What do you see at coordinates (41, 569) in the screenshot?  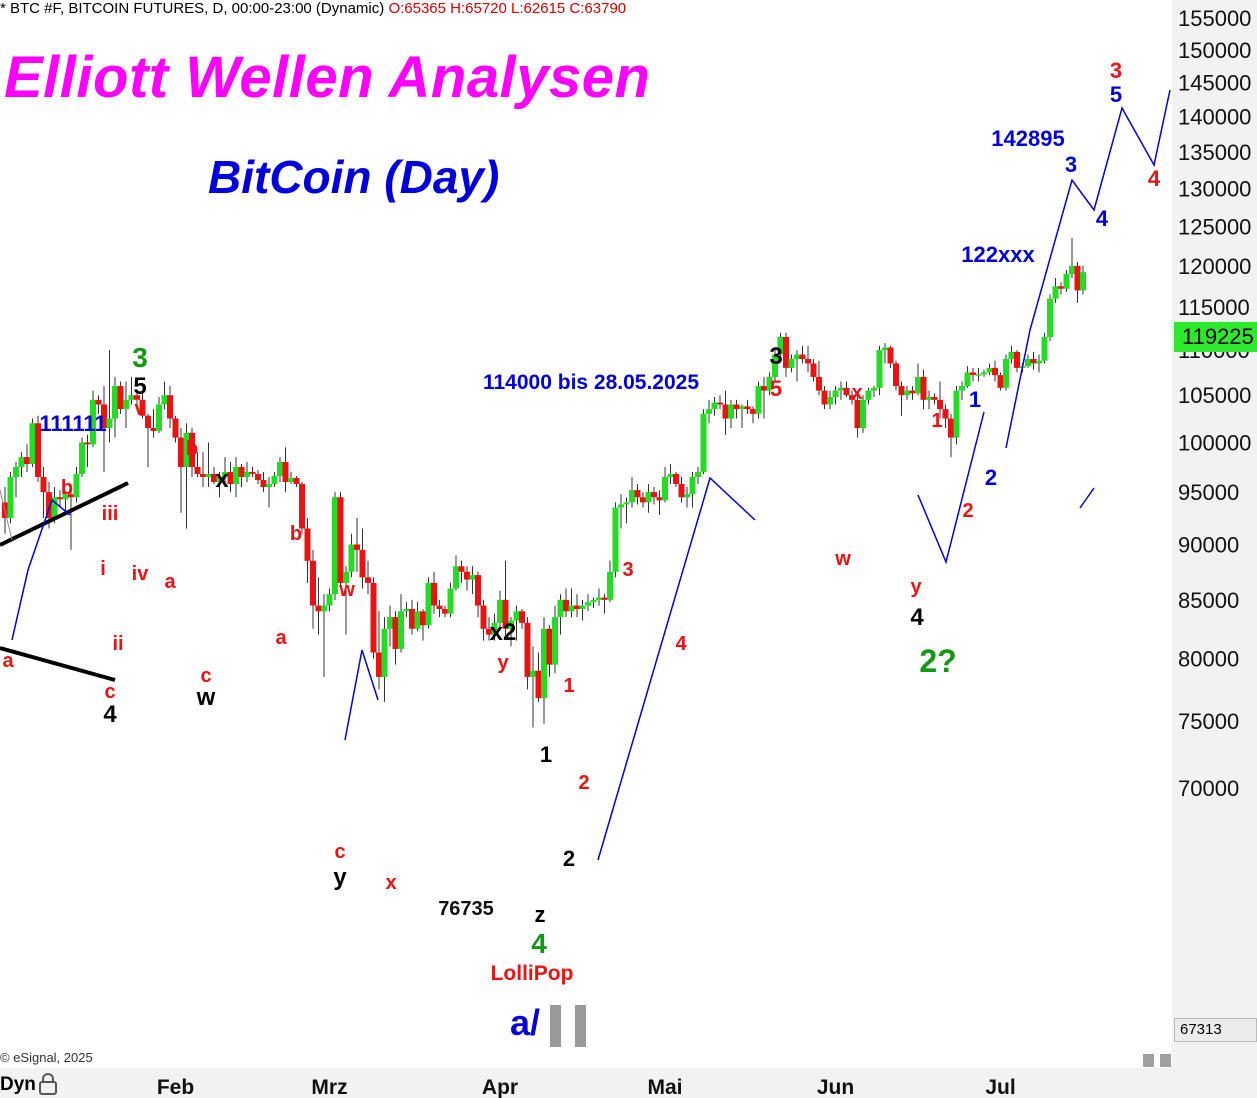 I see `wave-path-left` at bounding box center [41, 569].